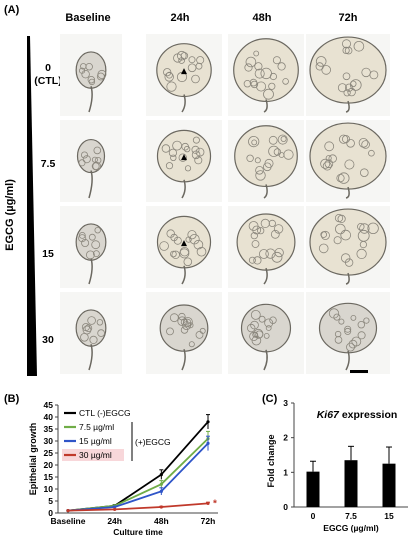 Image resolution: width=414 pixels, height=550 pixels. What do you see at coordinates (49, 417) in the screenshot?
I see `y-tick-label: 40` at bounding box center [49, 417].